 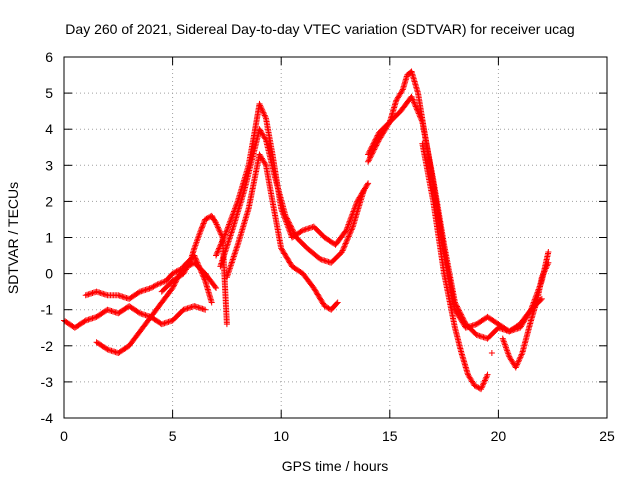 I want to click on x-tick-label: 25, so click(x=607, y=436).